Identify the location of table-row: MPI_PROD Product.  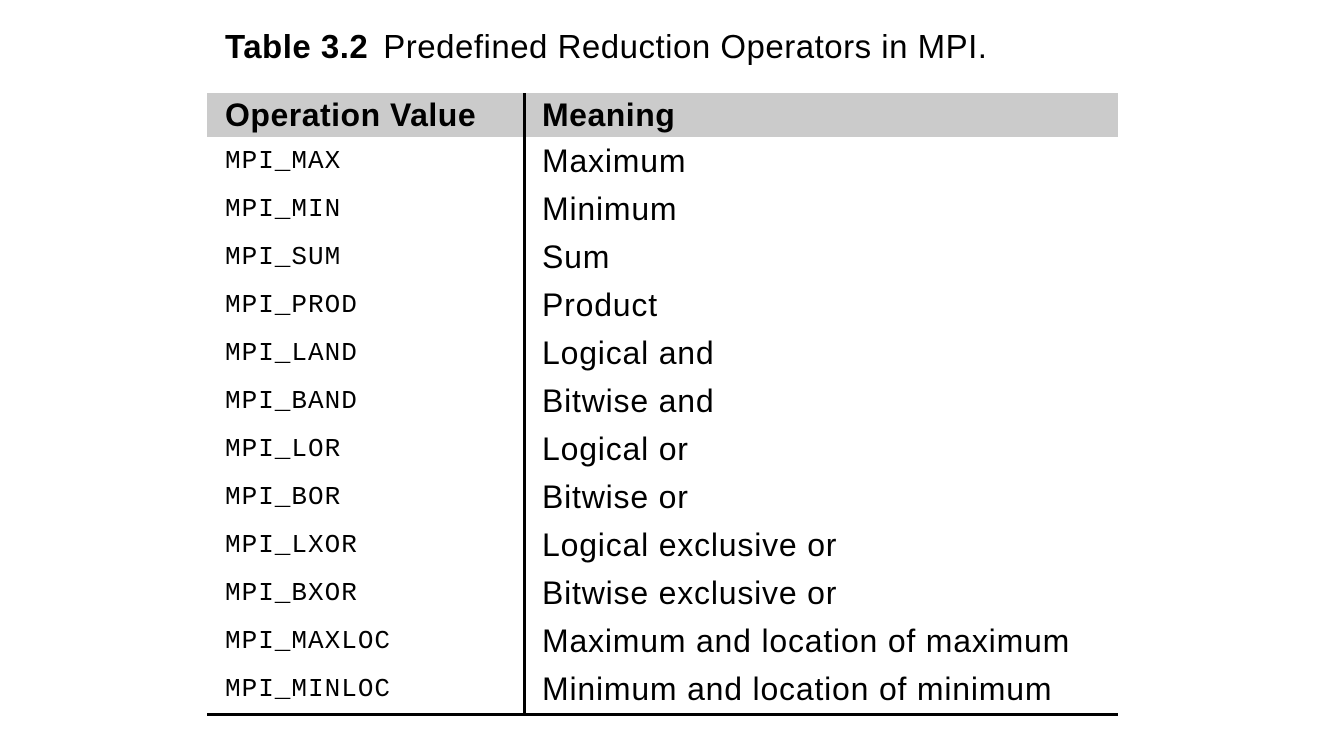
(662, 305).